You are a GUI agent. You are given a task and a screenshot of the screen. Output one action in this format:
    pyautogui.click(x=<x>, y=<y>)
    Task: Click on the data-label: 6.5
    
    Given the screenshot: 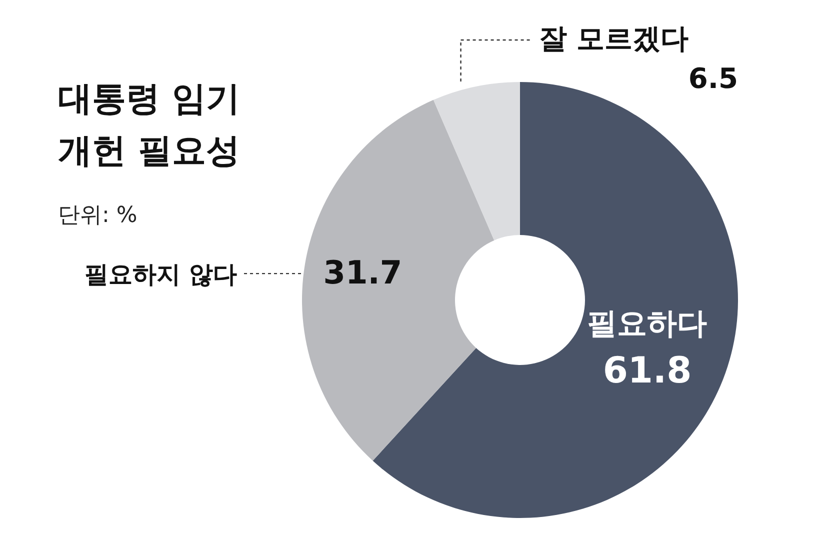 What is the action you would take?
    pyautogui.click(x=713, y=78)
    